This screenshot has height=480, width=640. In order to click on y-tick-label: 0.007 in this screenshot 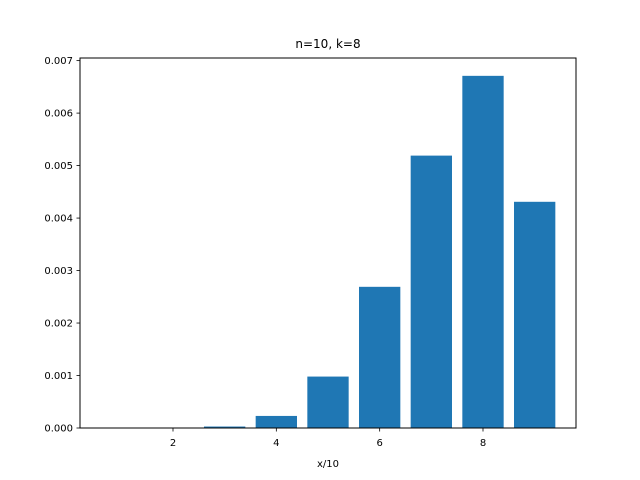, I will do `click(58, 61)`.